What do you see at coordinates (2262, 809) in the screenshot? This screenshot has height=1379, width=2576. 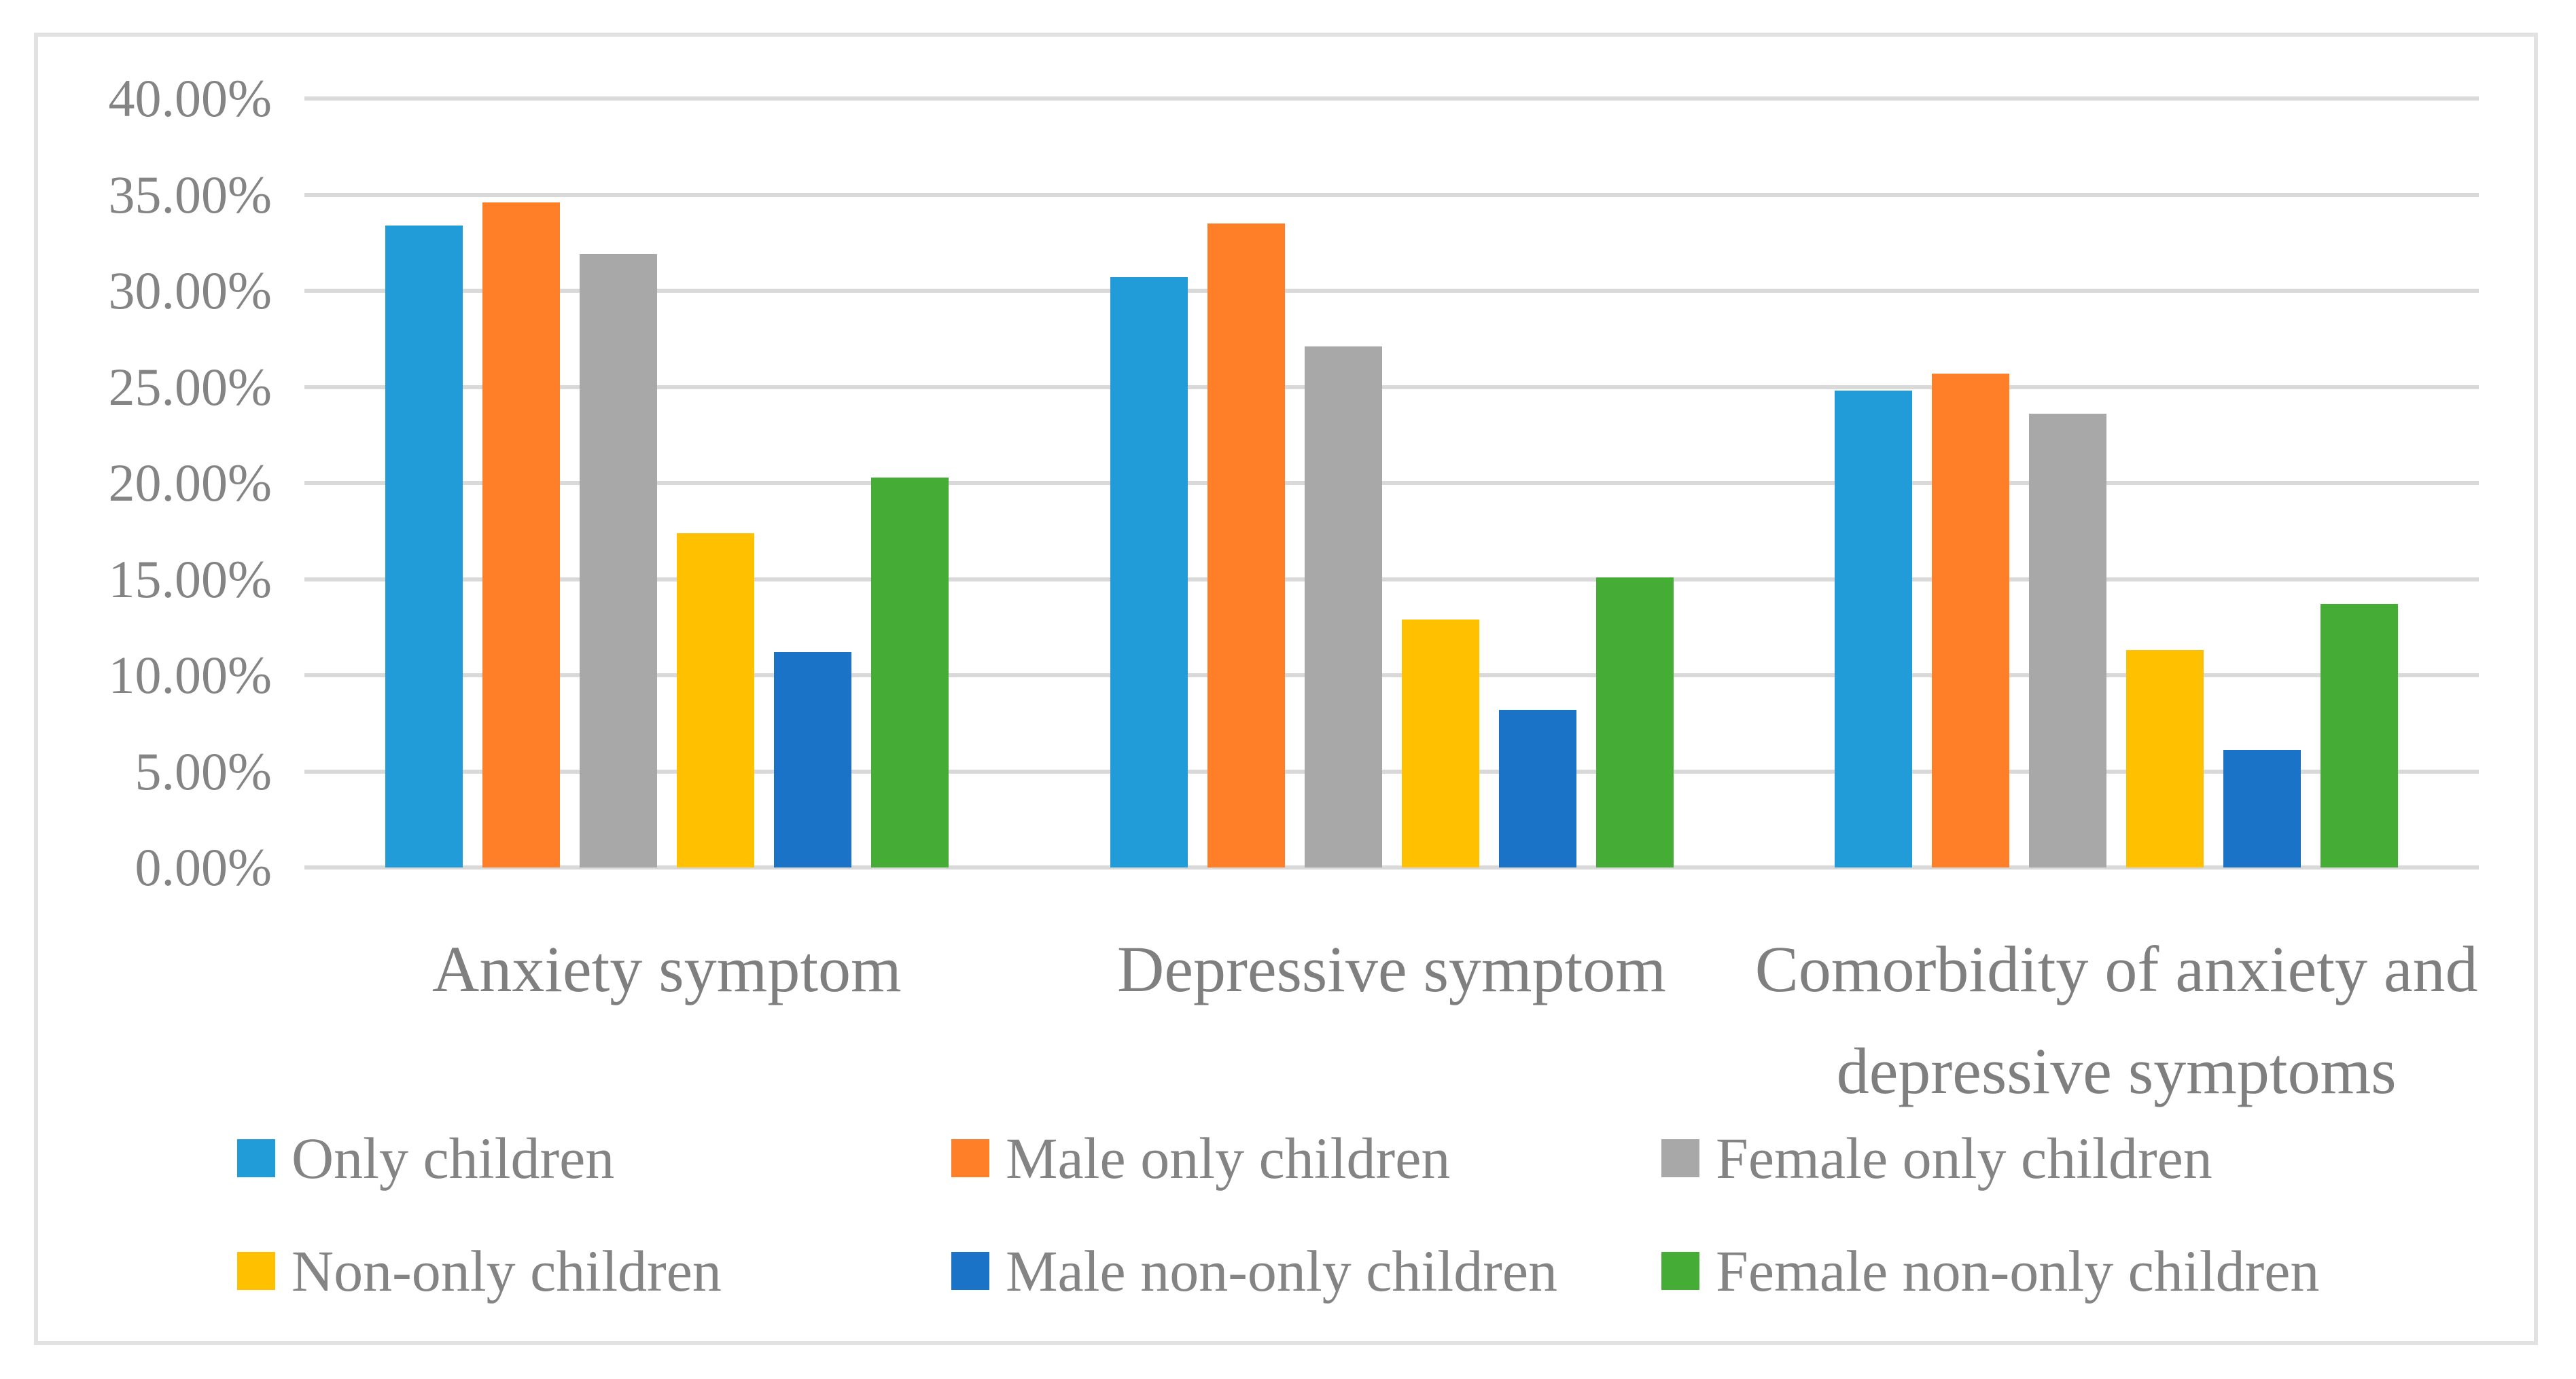 I see `bar-male-non-only-children-comorbidity-of-anxiety-and-depressive-symptoms` at bounding box center [2262, 809].